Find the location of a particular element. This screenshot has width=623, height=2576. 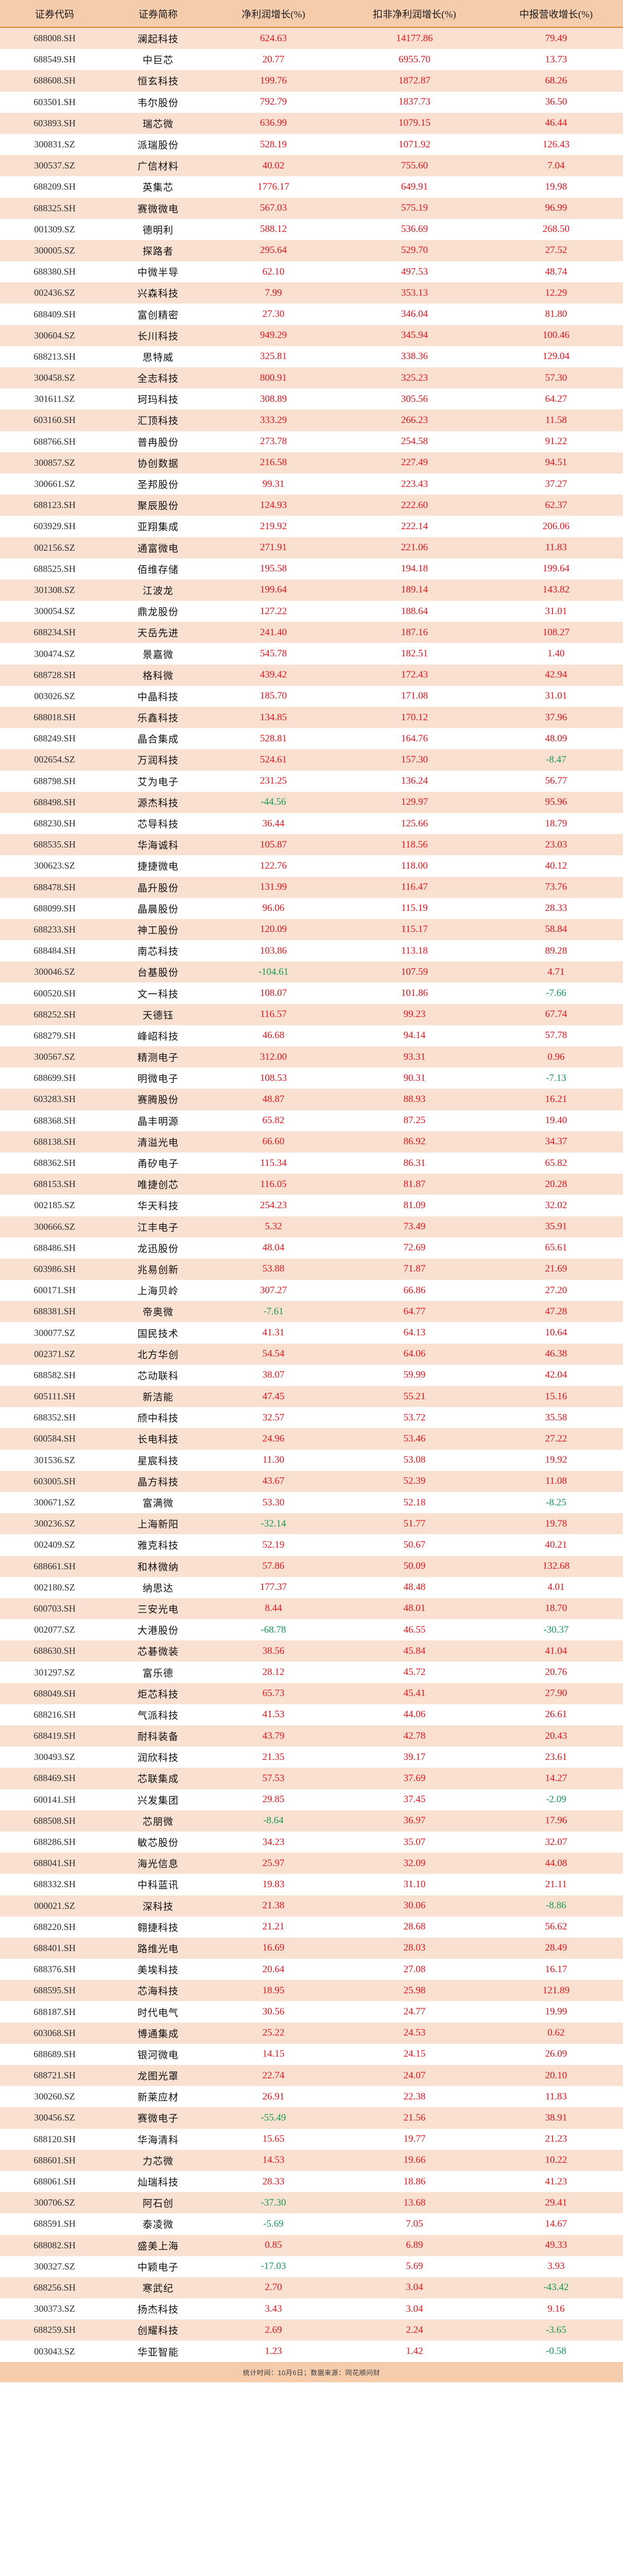

cell-net-profit-growth: 949.29 is located at coordinates (273, 335).